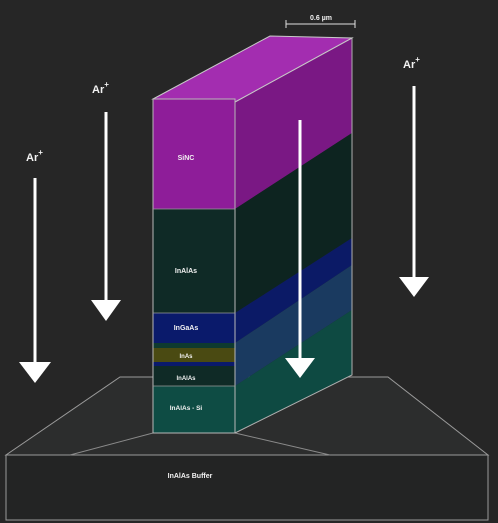  I want to click on trench-left-edge, so click(111, 444).